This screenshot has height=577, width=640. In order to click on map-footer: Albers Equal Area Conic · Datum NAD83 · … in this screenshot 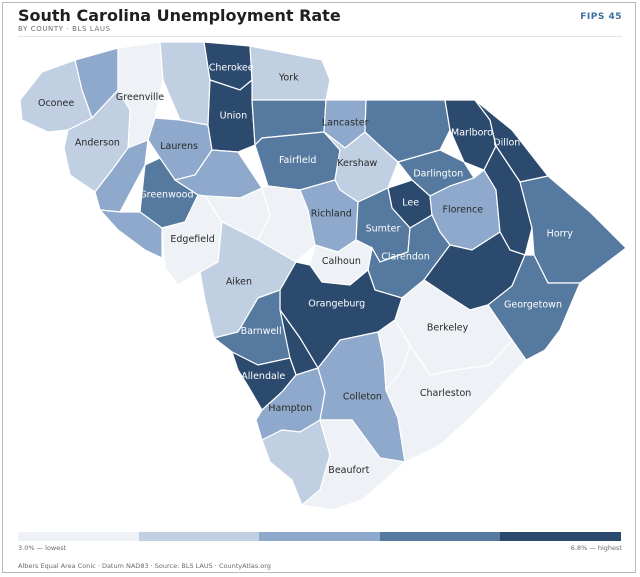, I will do `click(144, 566)`.